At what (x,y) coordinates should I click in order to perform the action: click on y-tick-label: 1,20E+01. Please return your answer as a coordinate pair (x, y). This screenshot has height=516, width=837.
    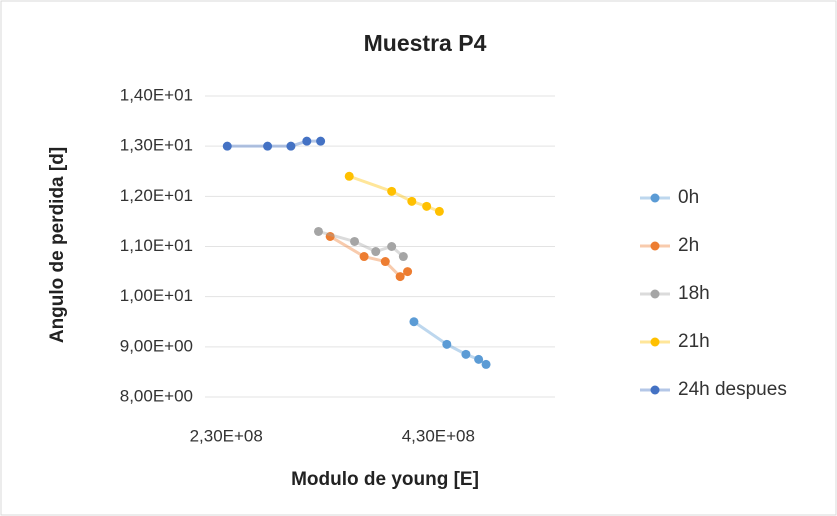
    Looking at the image, I should click on (156, 195).